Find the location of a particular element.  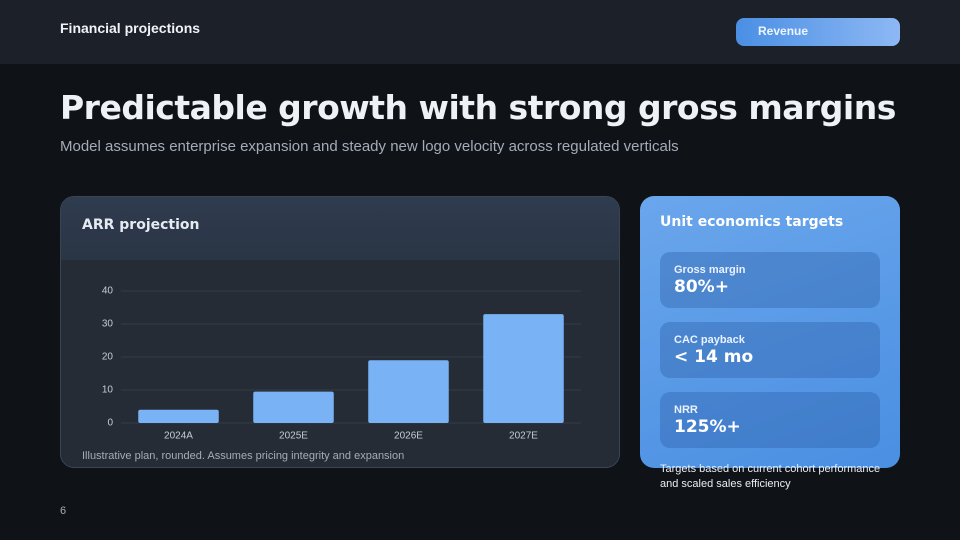

y-tick-label: 30 is located at coordinates (108, 324).